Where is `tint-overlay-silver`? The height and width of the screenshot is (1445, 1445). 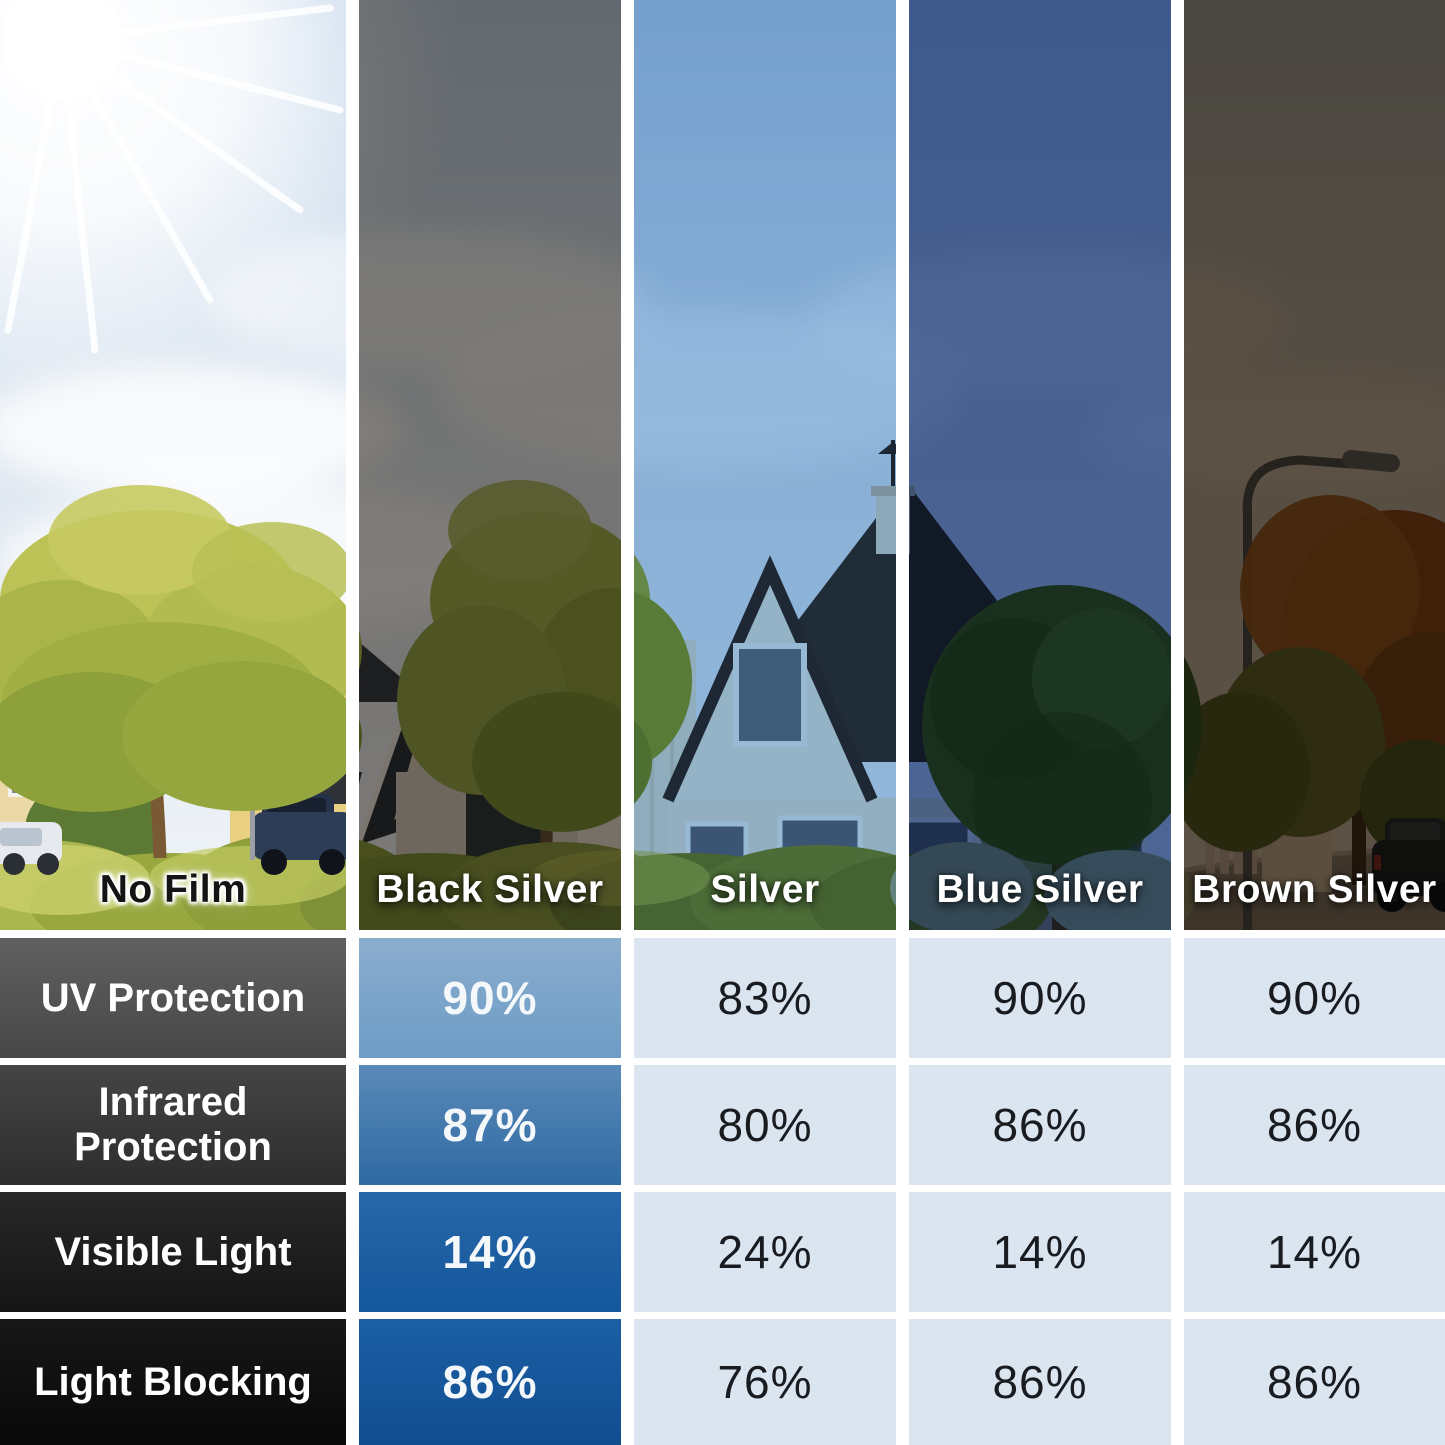
tint-overlay-silver is located at coordinates (765, 465).